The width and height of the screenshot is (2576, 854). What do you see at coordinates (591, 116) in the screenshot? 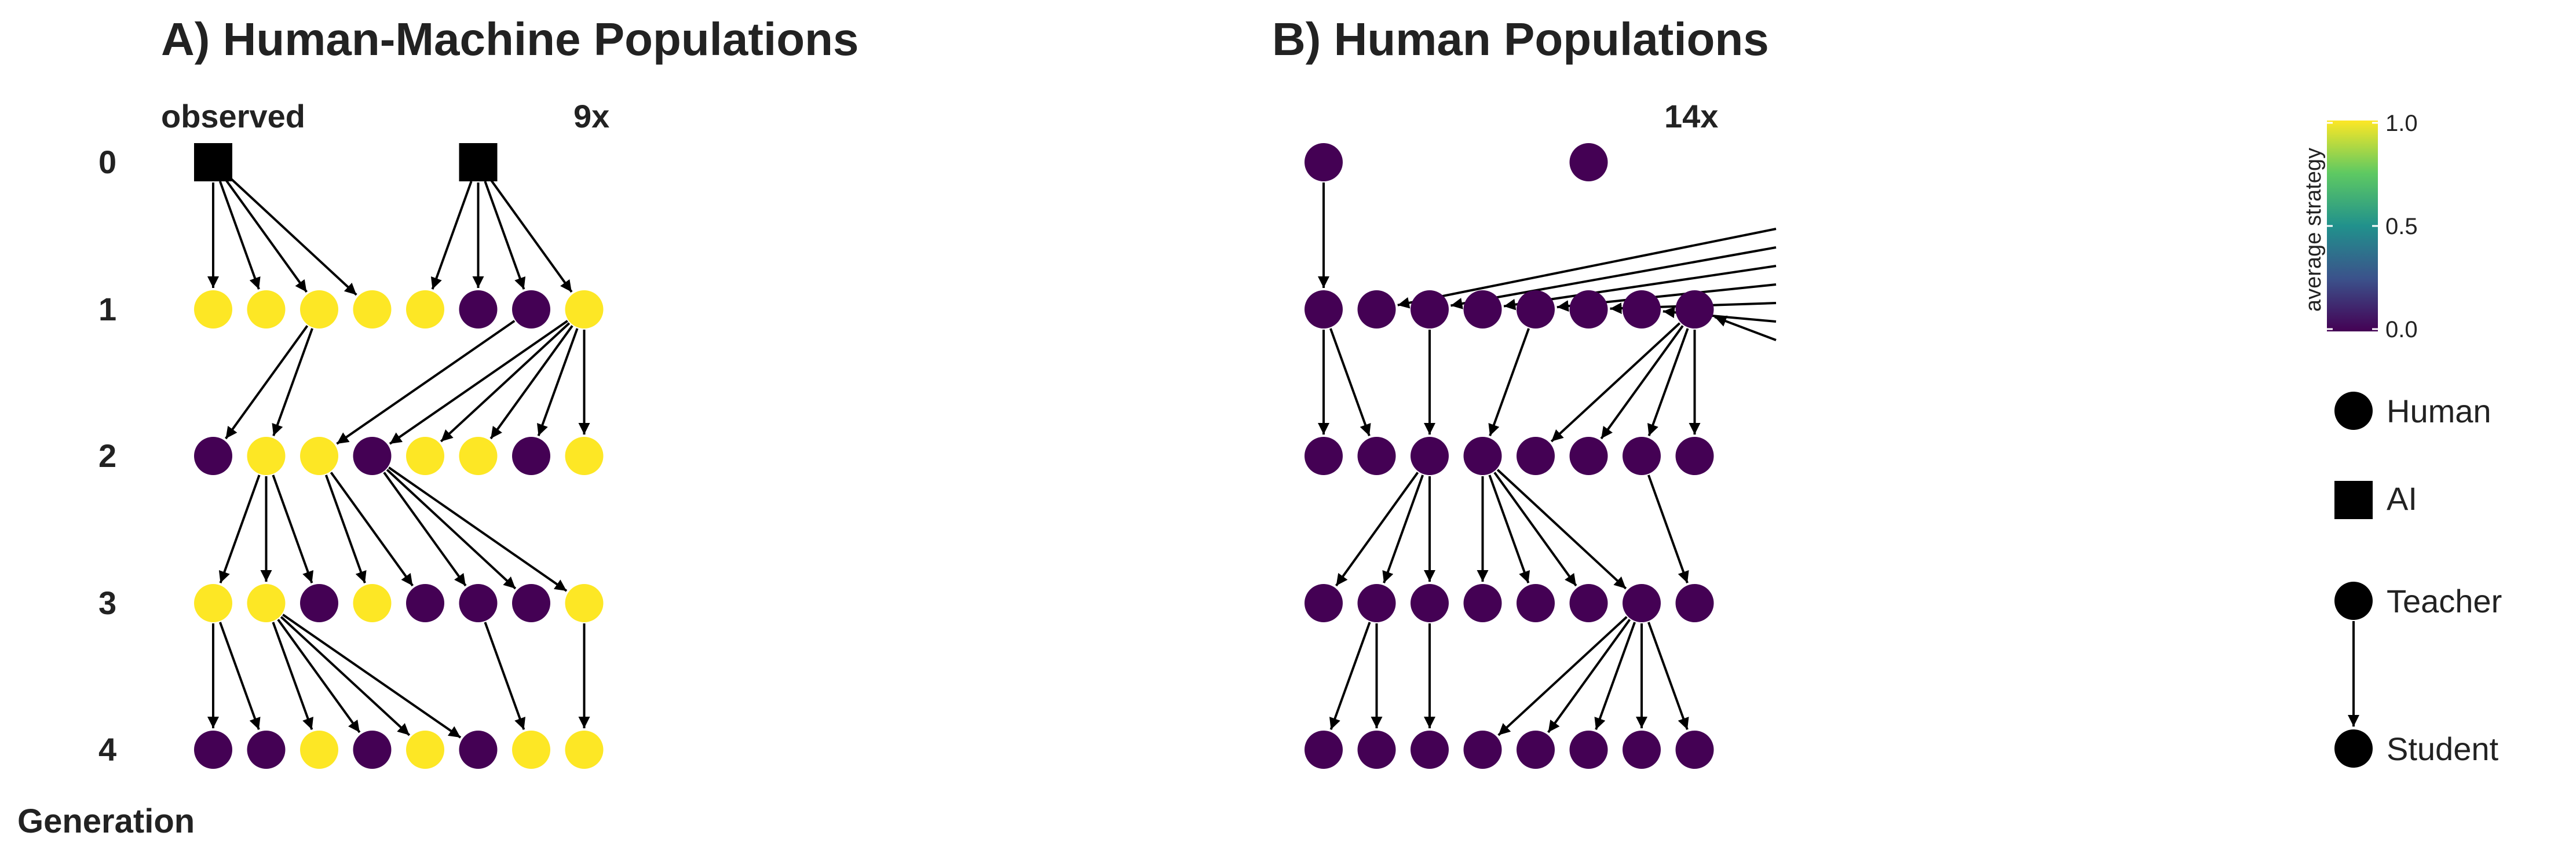
I see `panel-a-repeat-label: 9x` at bounding box center [591, 116].